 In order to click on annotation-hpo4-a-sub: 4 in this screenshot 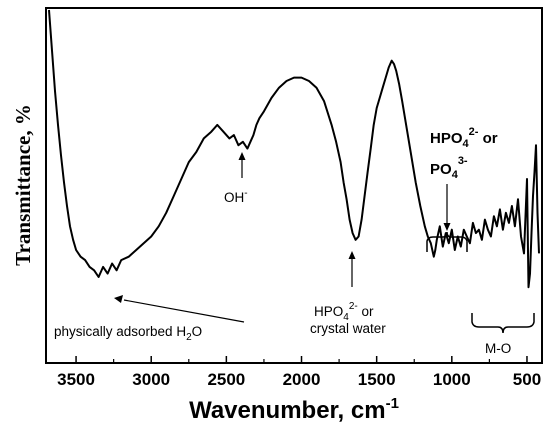, I will do `click(346, 317)`.